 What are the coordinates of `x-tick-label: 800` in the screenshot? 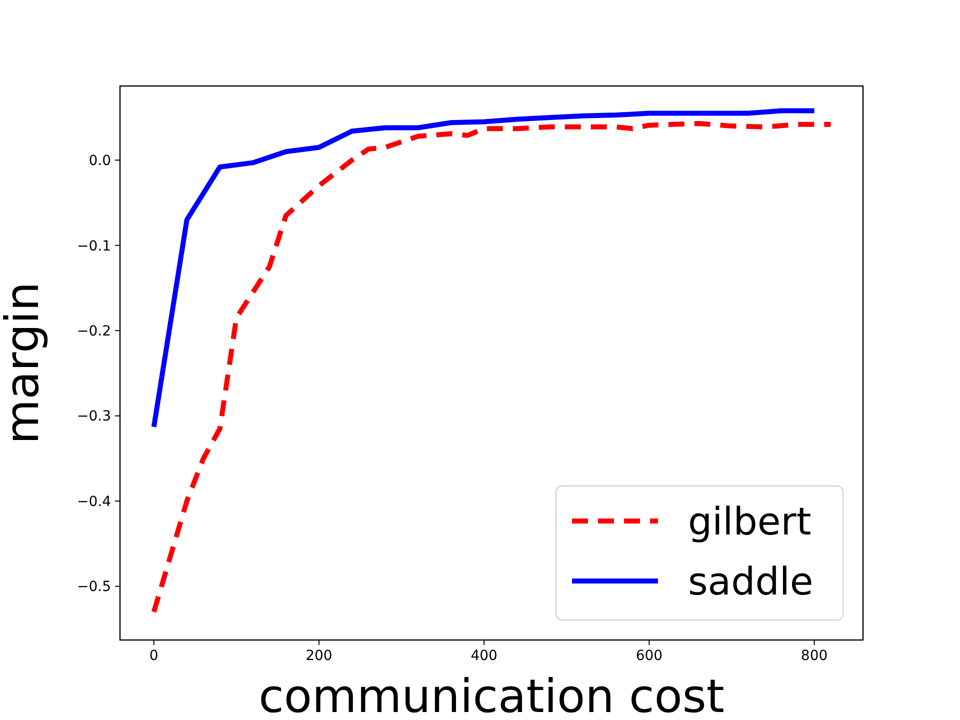 It's located at (814, 656).